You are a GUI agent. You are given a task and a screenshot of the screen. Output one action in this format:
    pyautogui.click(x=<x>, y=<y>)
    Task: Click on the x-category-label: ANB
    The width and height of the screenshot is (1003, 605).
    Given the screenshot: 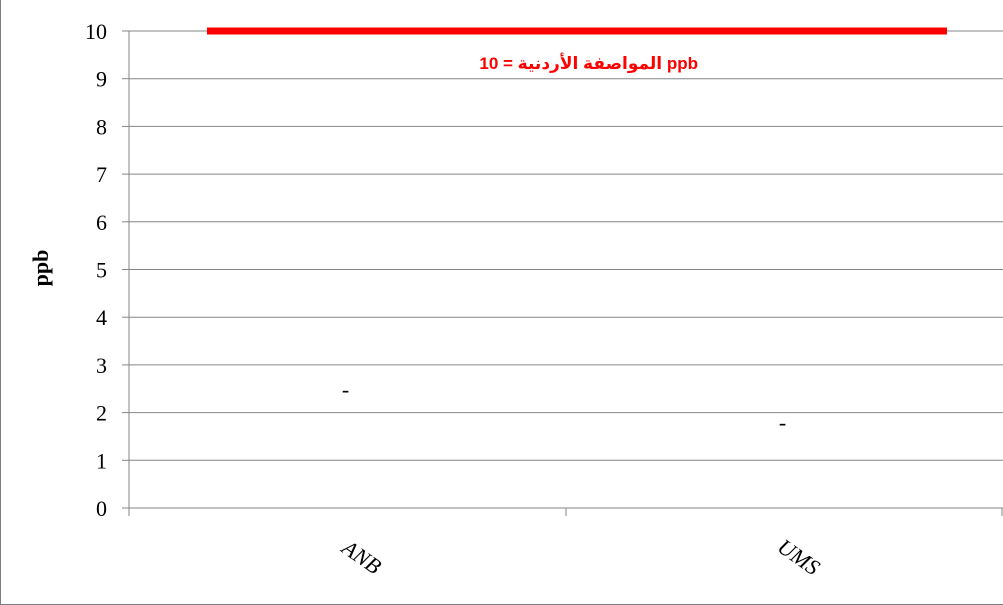 What is the action you would take?
    pyautogui.click(x=361, y=556)
    